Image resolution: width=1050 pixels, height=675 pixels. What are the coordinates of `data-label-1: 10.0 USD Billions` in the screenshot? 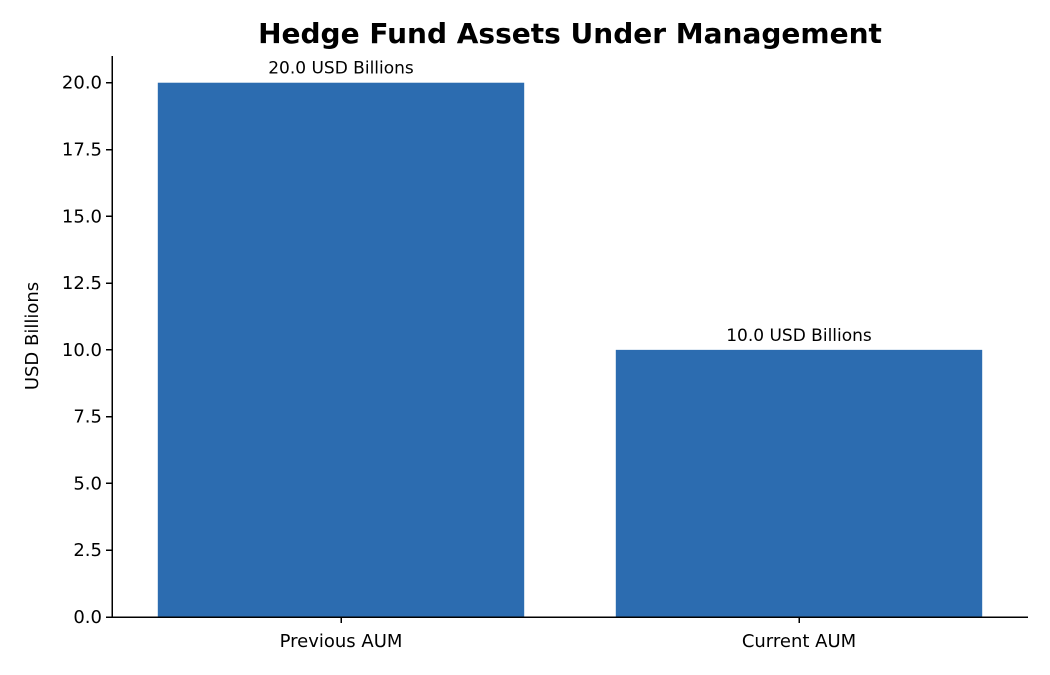 It's located at (799, 336).